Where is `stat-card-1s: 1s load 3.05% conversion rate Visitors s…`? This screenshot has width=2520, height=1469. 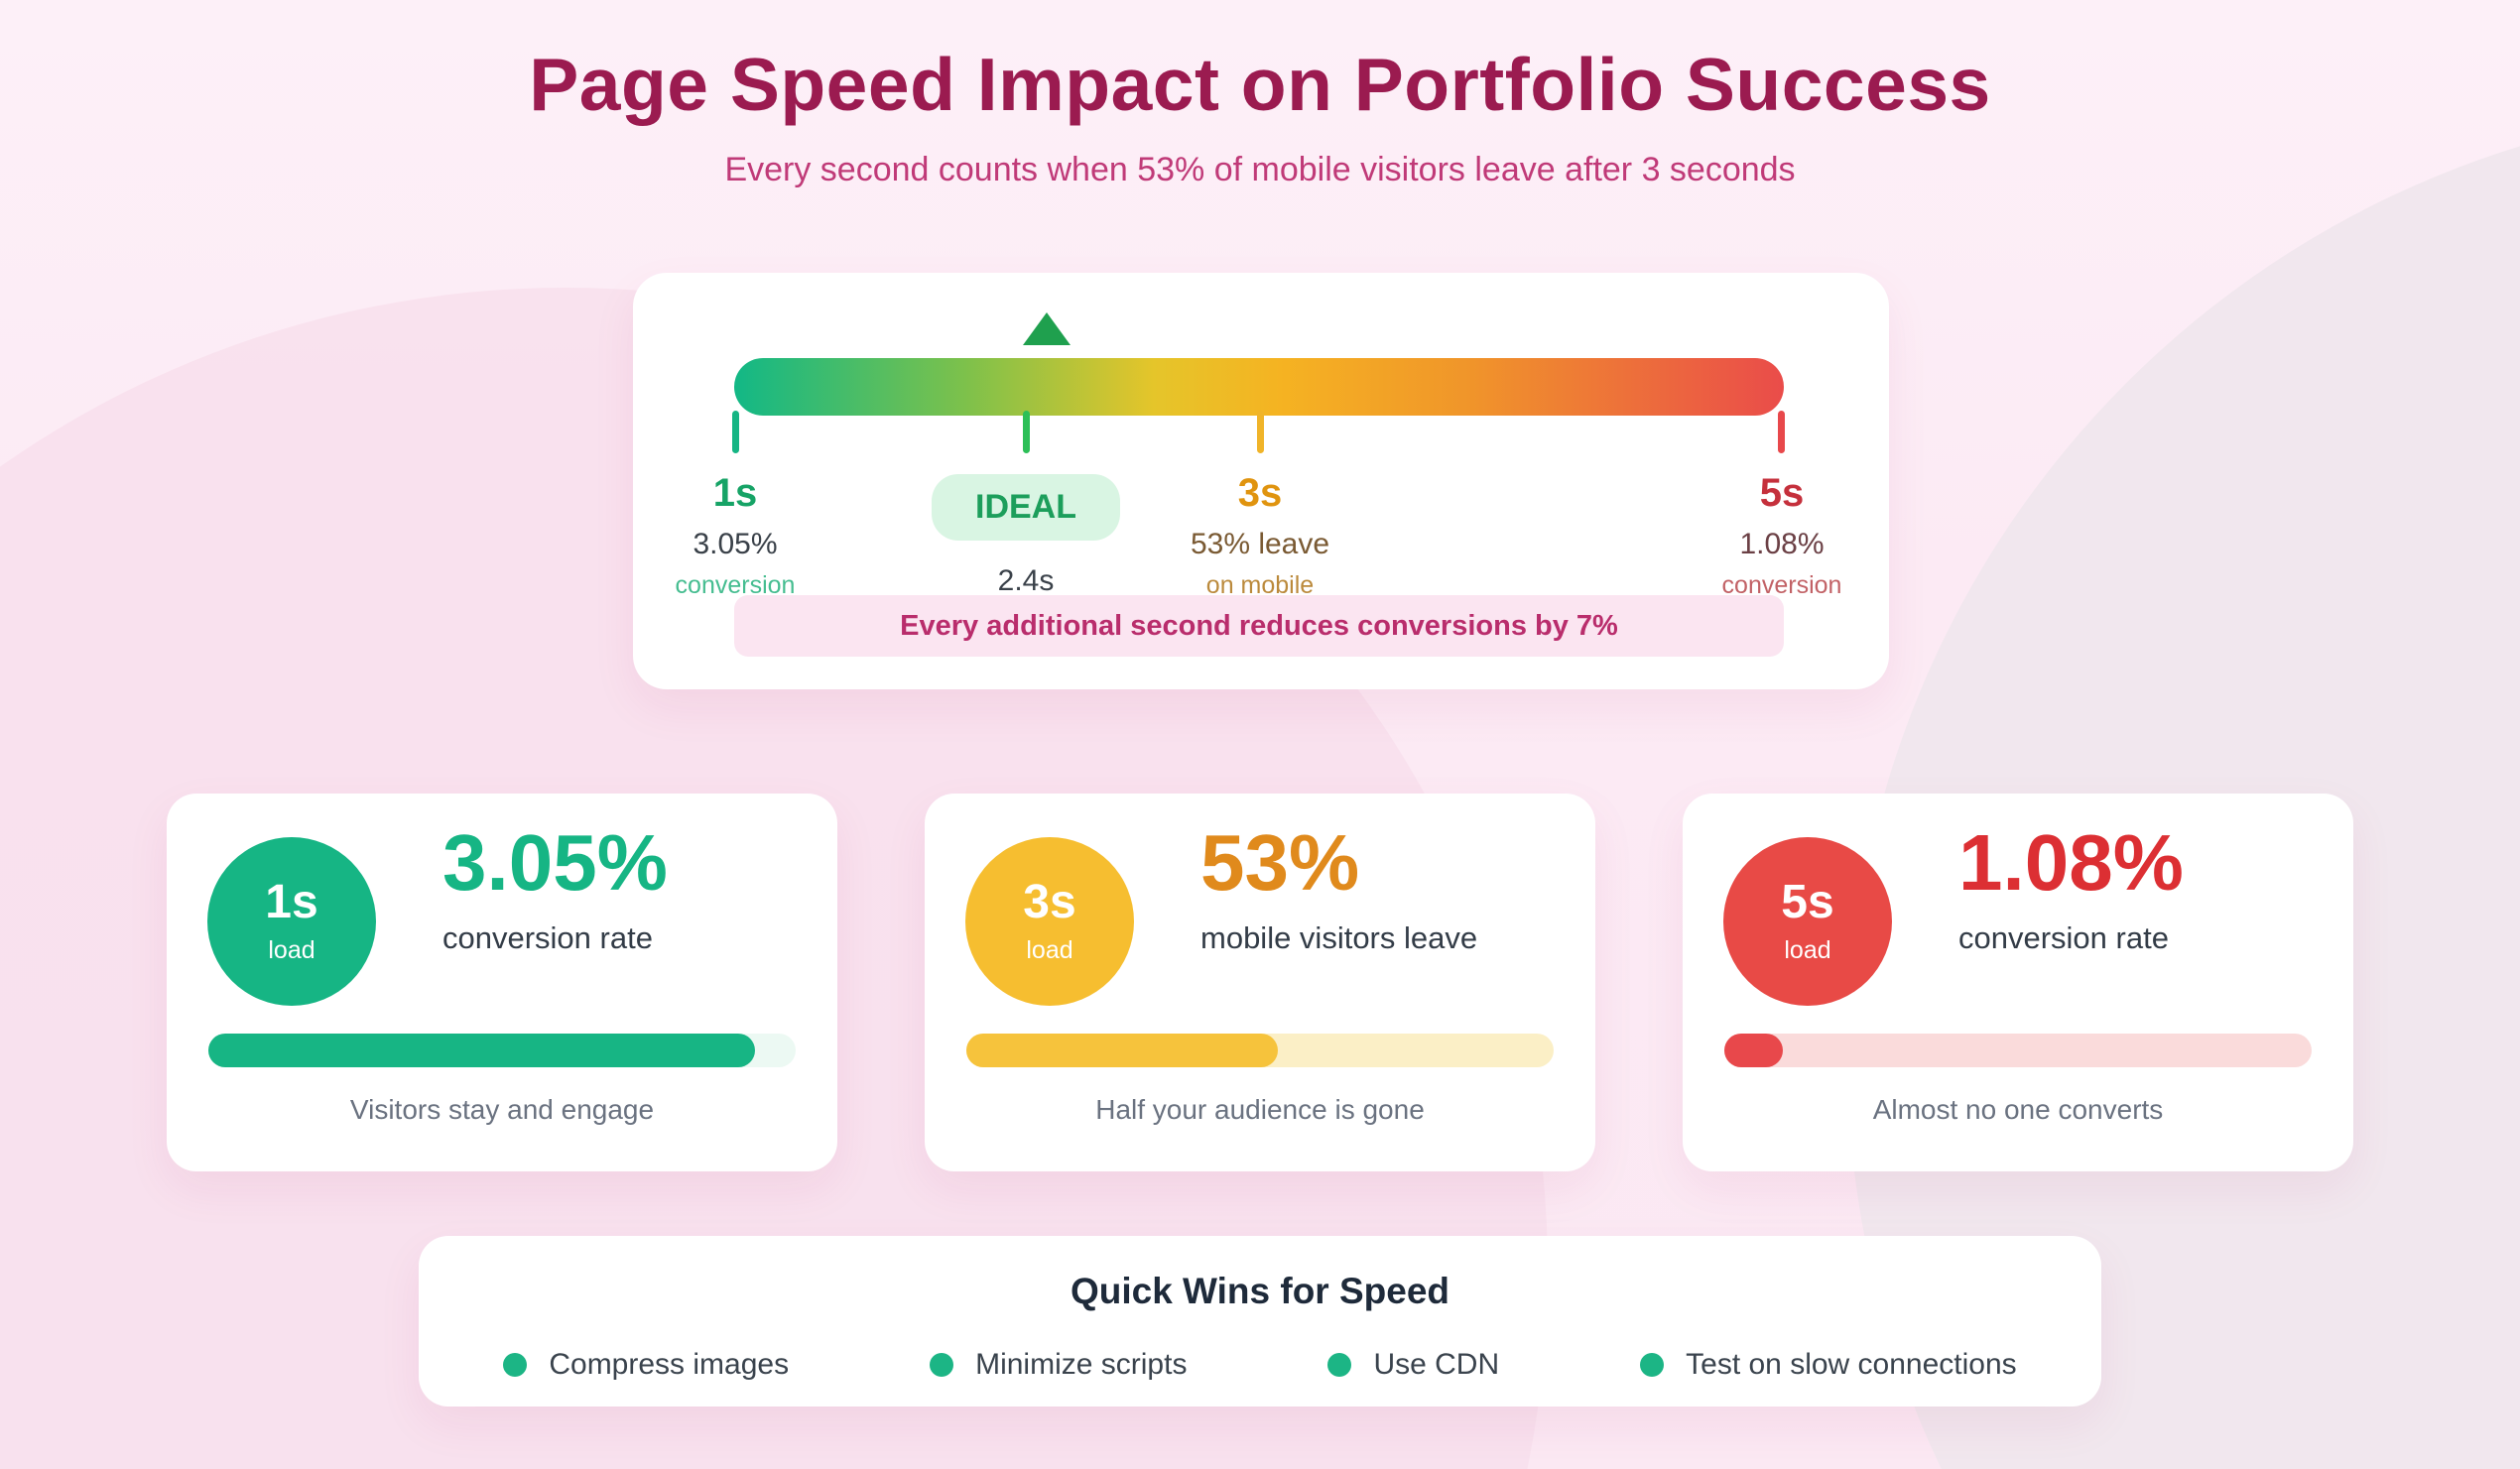 stat-card-1s: 1s load 3.05% conversion rate Visitors s… is located at coordinates (502, 983).